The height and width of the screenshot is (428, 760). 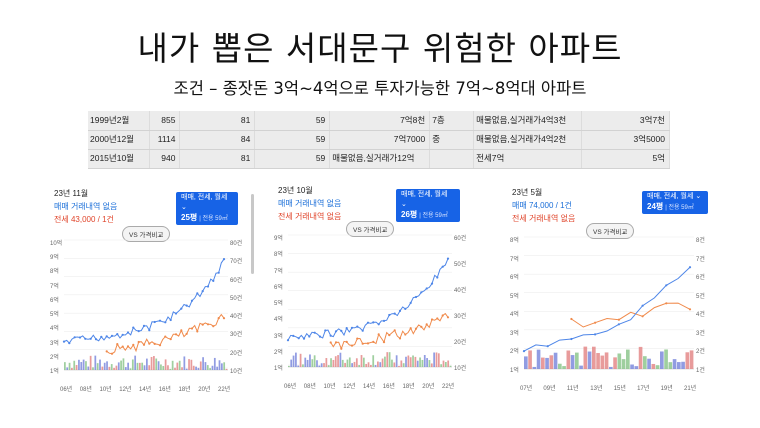 I want to click on x-tick-label: 16년, so click(x=388, y=387).